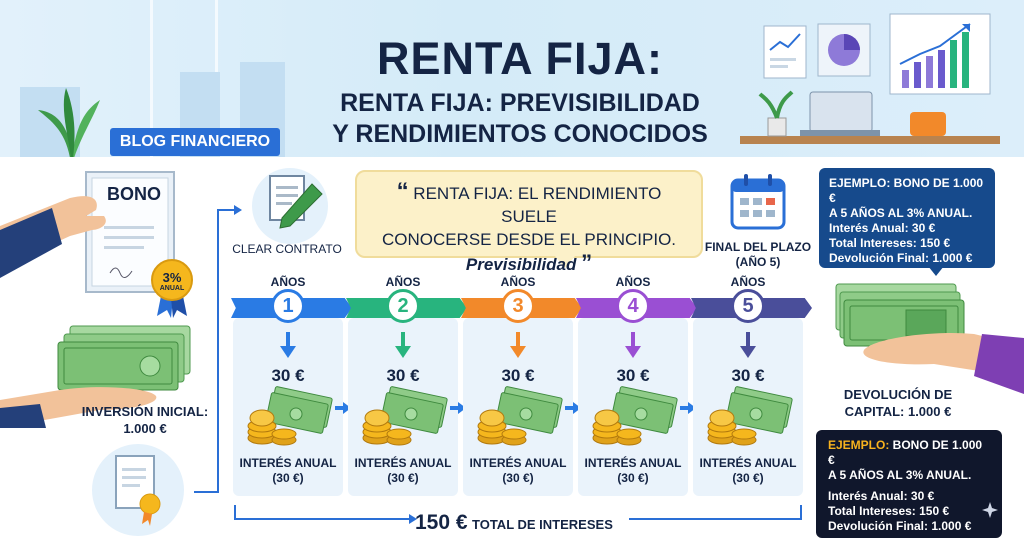 The width and height of the screenshot is (1024, 559). Describe the element at coordinates (521, 264) in the screenshot. I see `quote-emphasis: Previsibilidad` at that location.